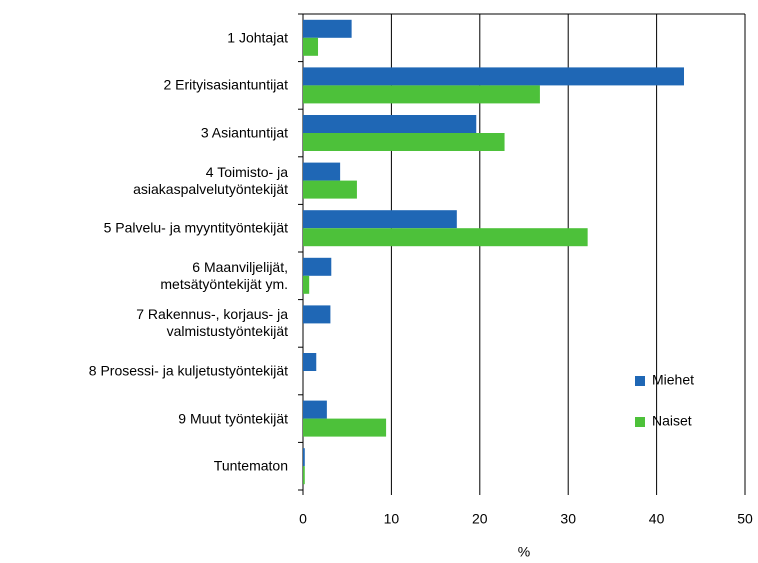 The width and height of the screenshot is (758, 563). Describe the element at coordinates (244, 132) in the screenshot. I see `y-tick-label: 3 Asiantuntijat` at that location.